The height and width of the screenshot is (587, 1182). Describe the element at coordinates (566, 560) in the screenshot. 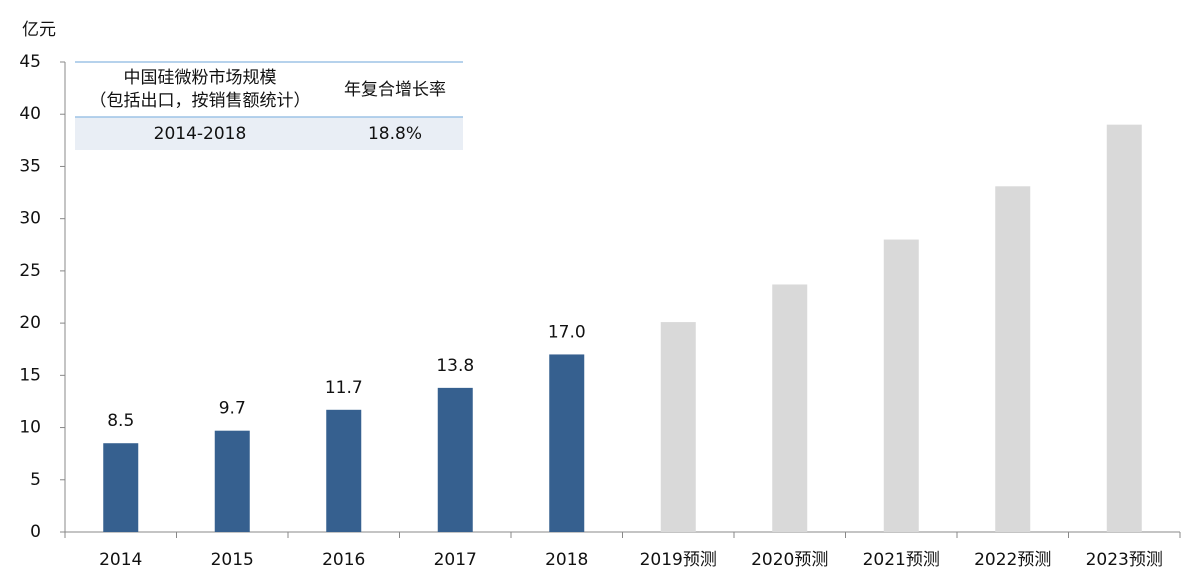

I see `x-tick-label: 2018` at that location.